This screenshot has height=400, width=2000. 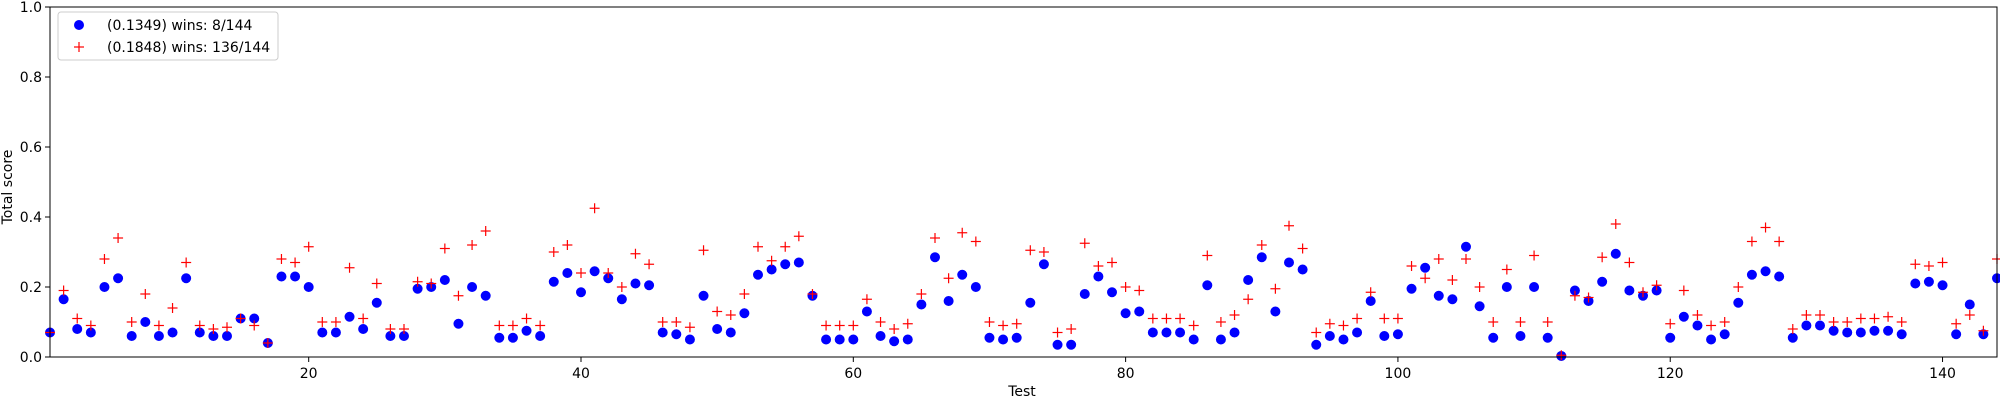 What do you see at coordinates (168, 36) in the screenshot?
I see `legend-frame` at bounding box center [168, 36].